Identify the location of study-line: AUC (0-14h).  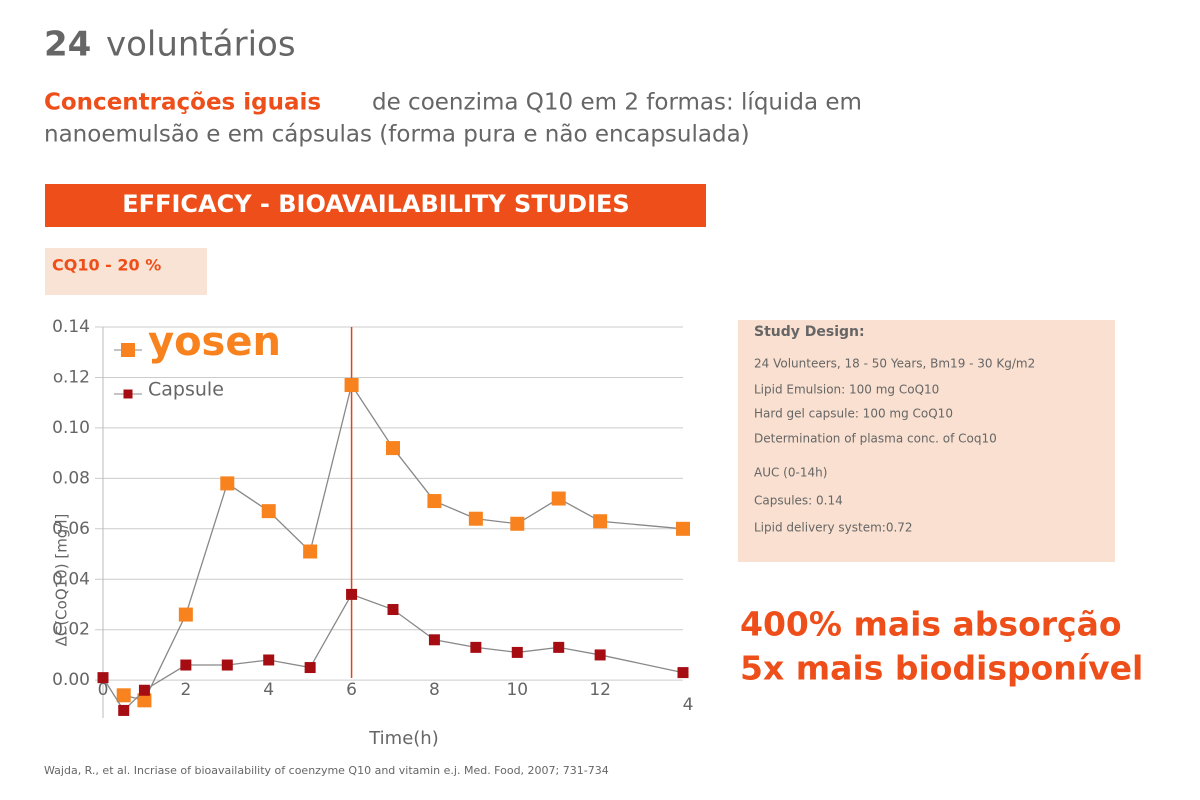
(790, 473).